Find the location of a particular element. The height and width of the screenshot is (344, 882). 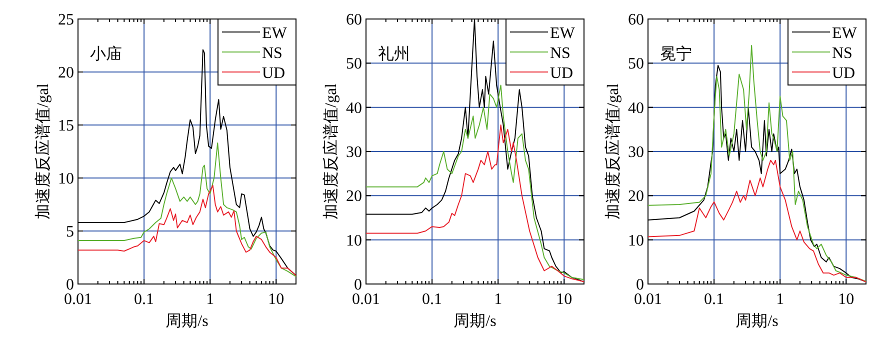

y-tick-label: 5 is located at coordinates (70, 232).